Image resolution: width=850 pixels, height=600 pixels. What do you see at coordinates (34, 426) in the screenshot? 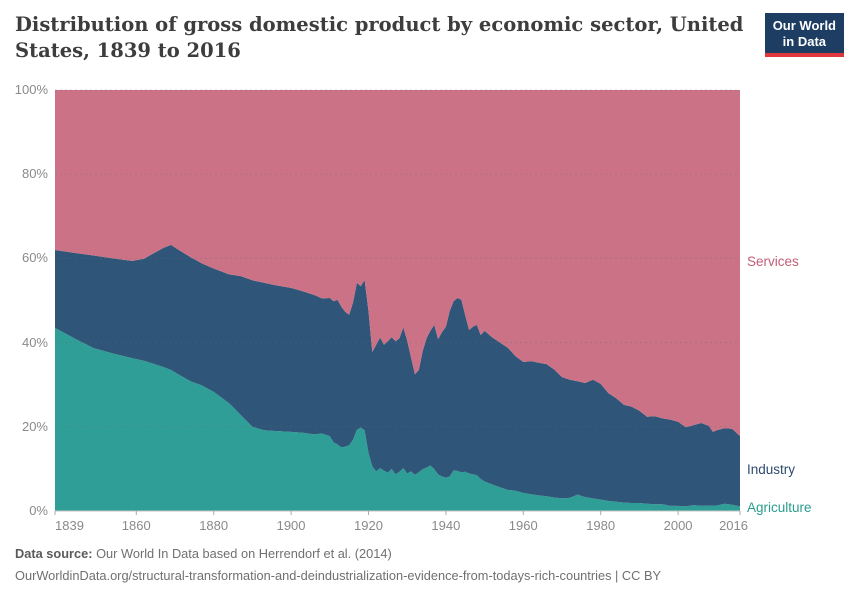
I see `y-axis-label-20%: 20%` at bounding box center [34, 426].